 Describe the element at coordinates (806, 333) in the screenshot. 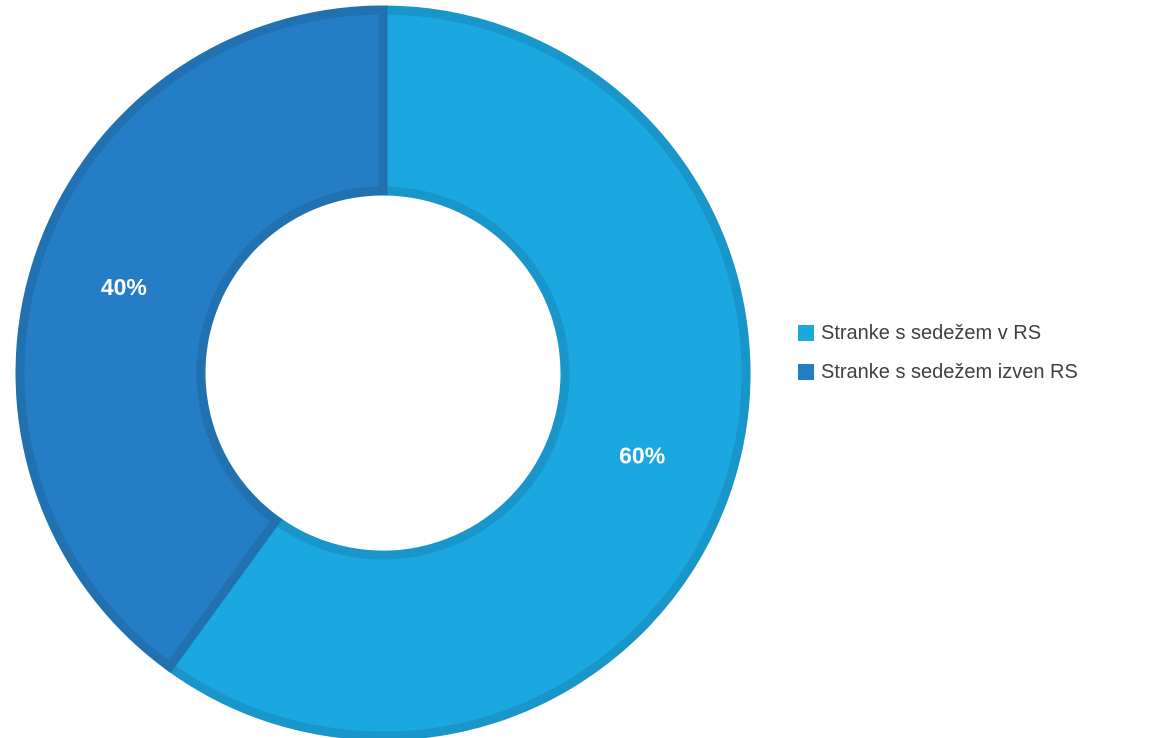

I see `legend-swatch-stranke-v-rs` at that location.